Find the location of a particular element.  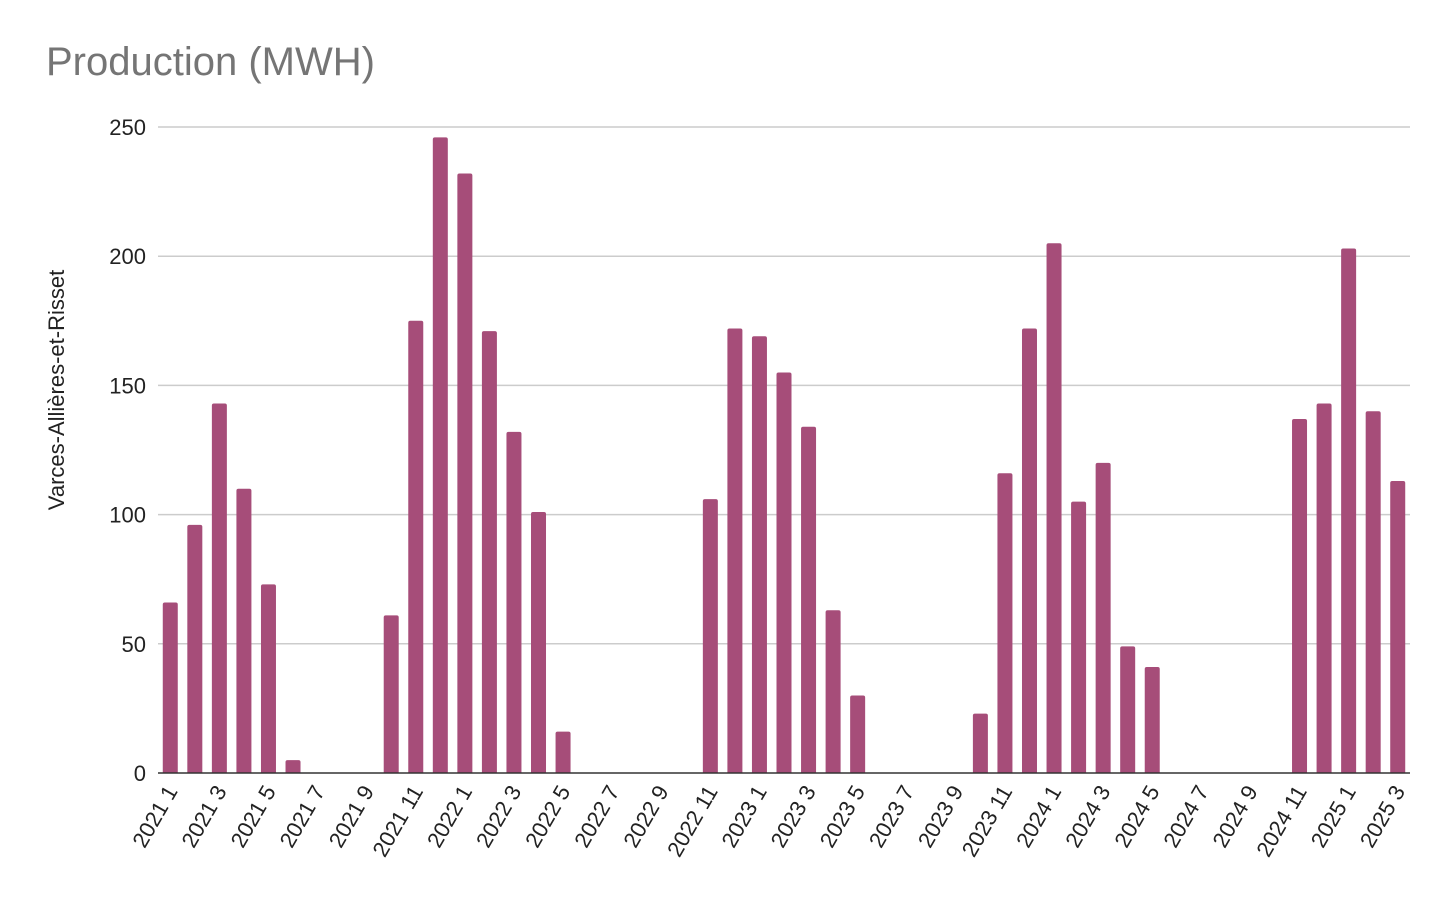

y-tick-label: 0 is located at coordinates (140, 773).